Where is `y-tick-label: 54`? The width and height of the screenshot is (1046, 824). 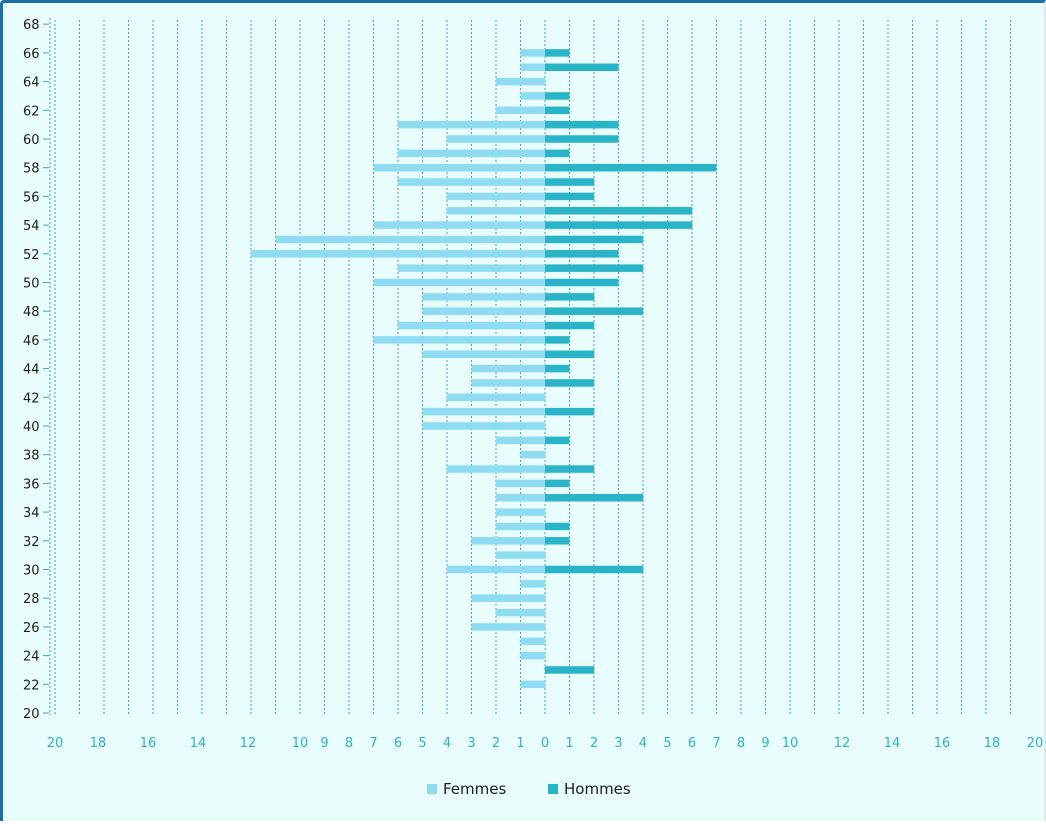 y-tick-label: 54 is located at coordinates (31, 226).